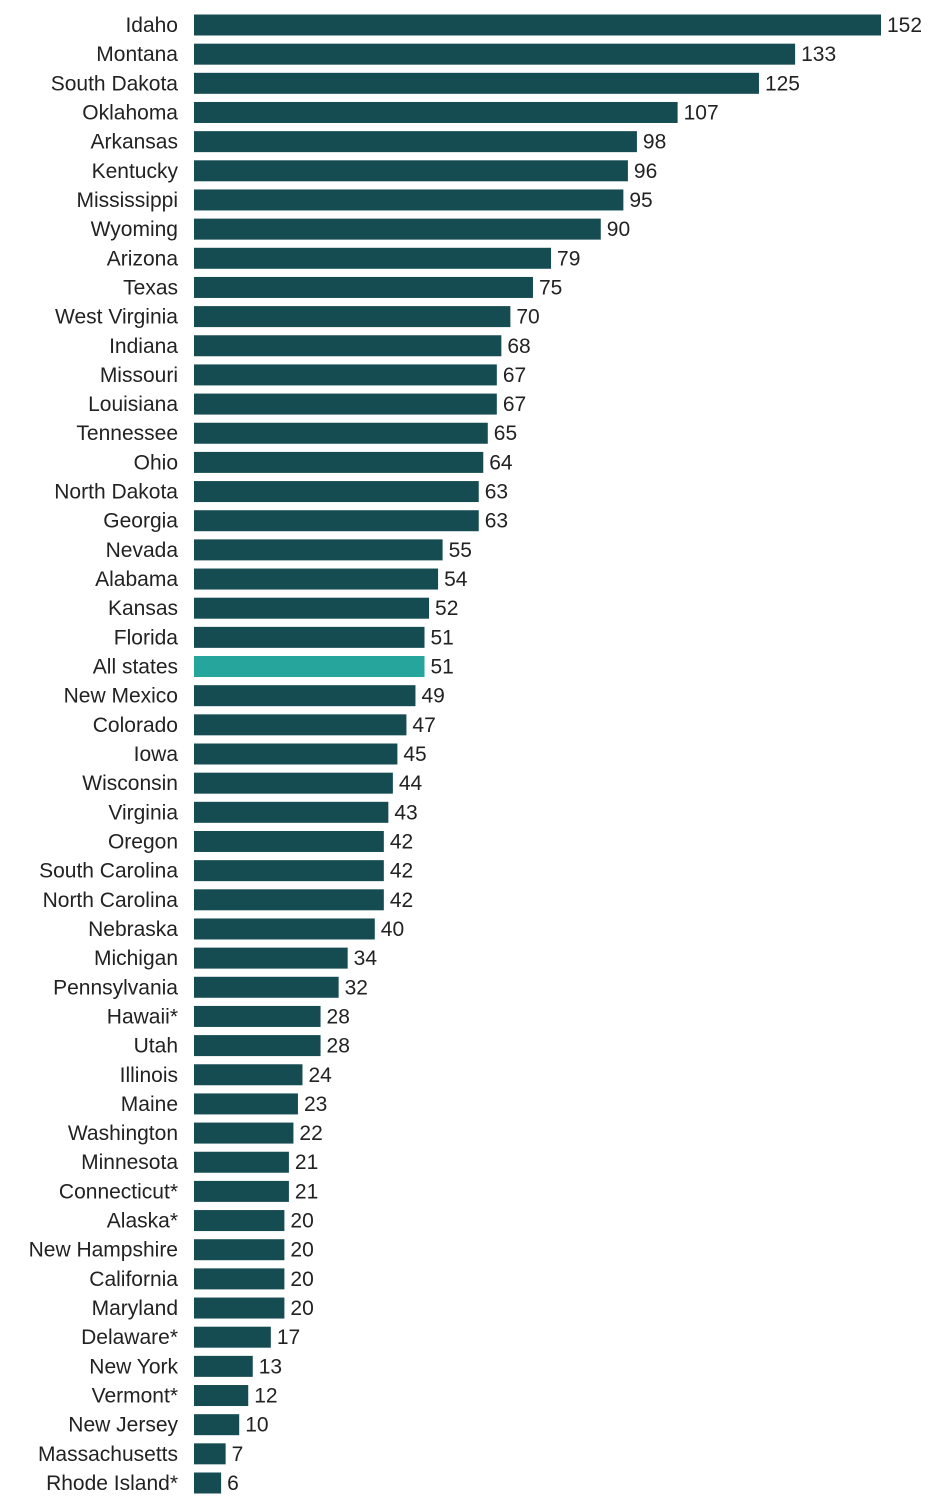  Describe the element at coordinates (270, 1366) in the screenshot. I see `value-label: 13` at that location.